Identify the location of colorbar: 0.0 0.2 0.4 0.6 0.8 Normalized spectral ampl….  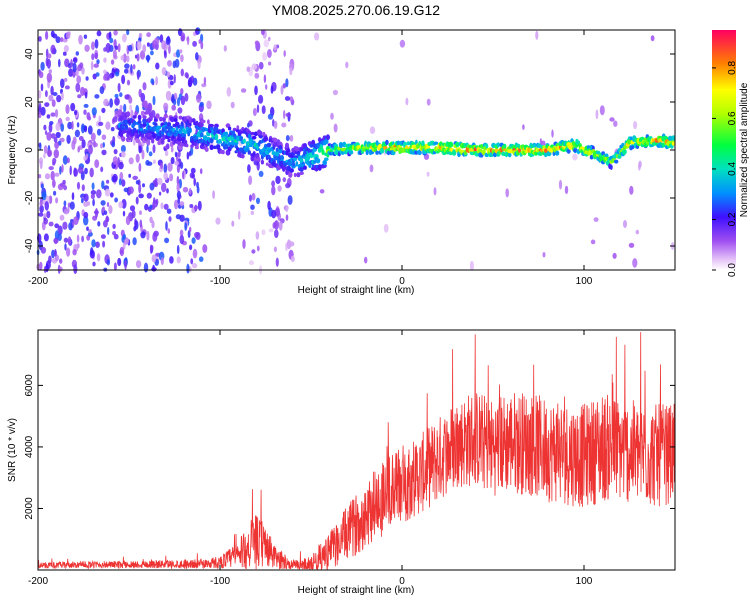
(731, 153).